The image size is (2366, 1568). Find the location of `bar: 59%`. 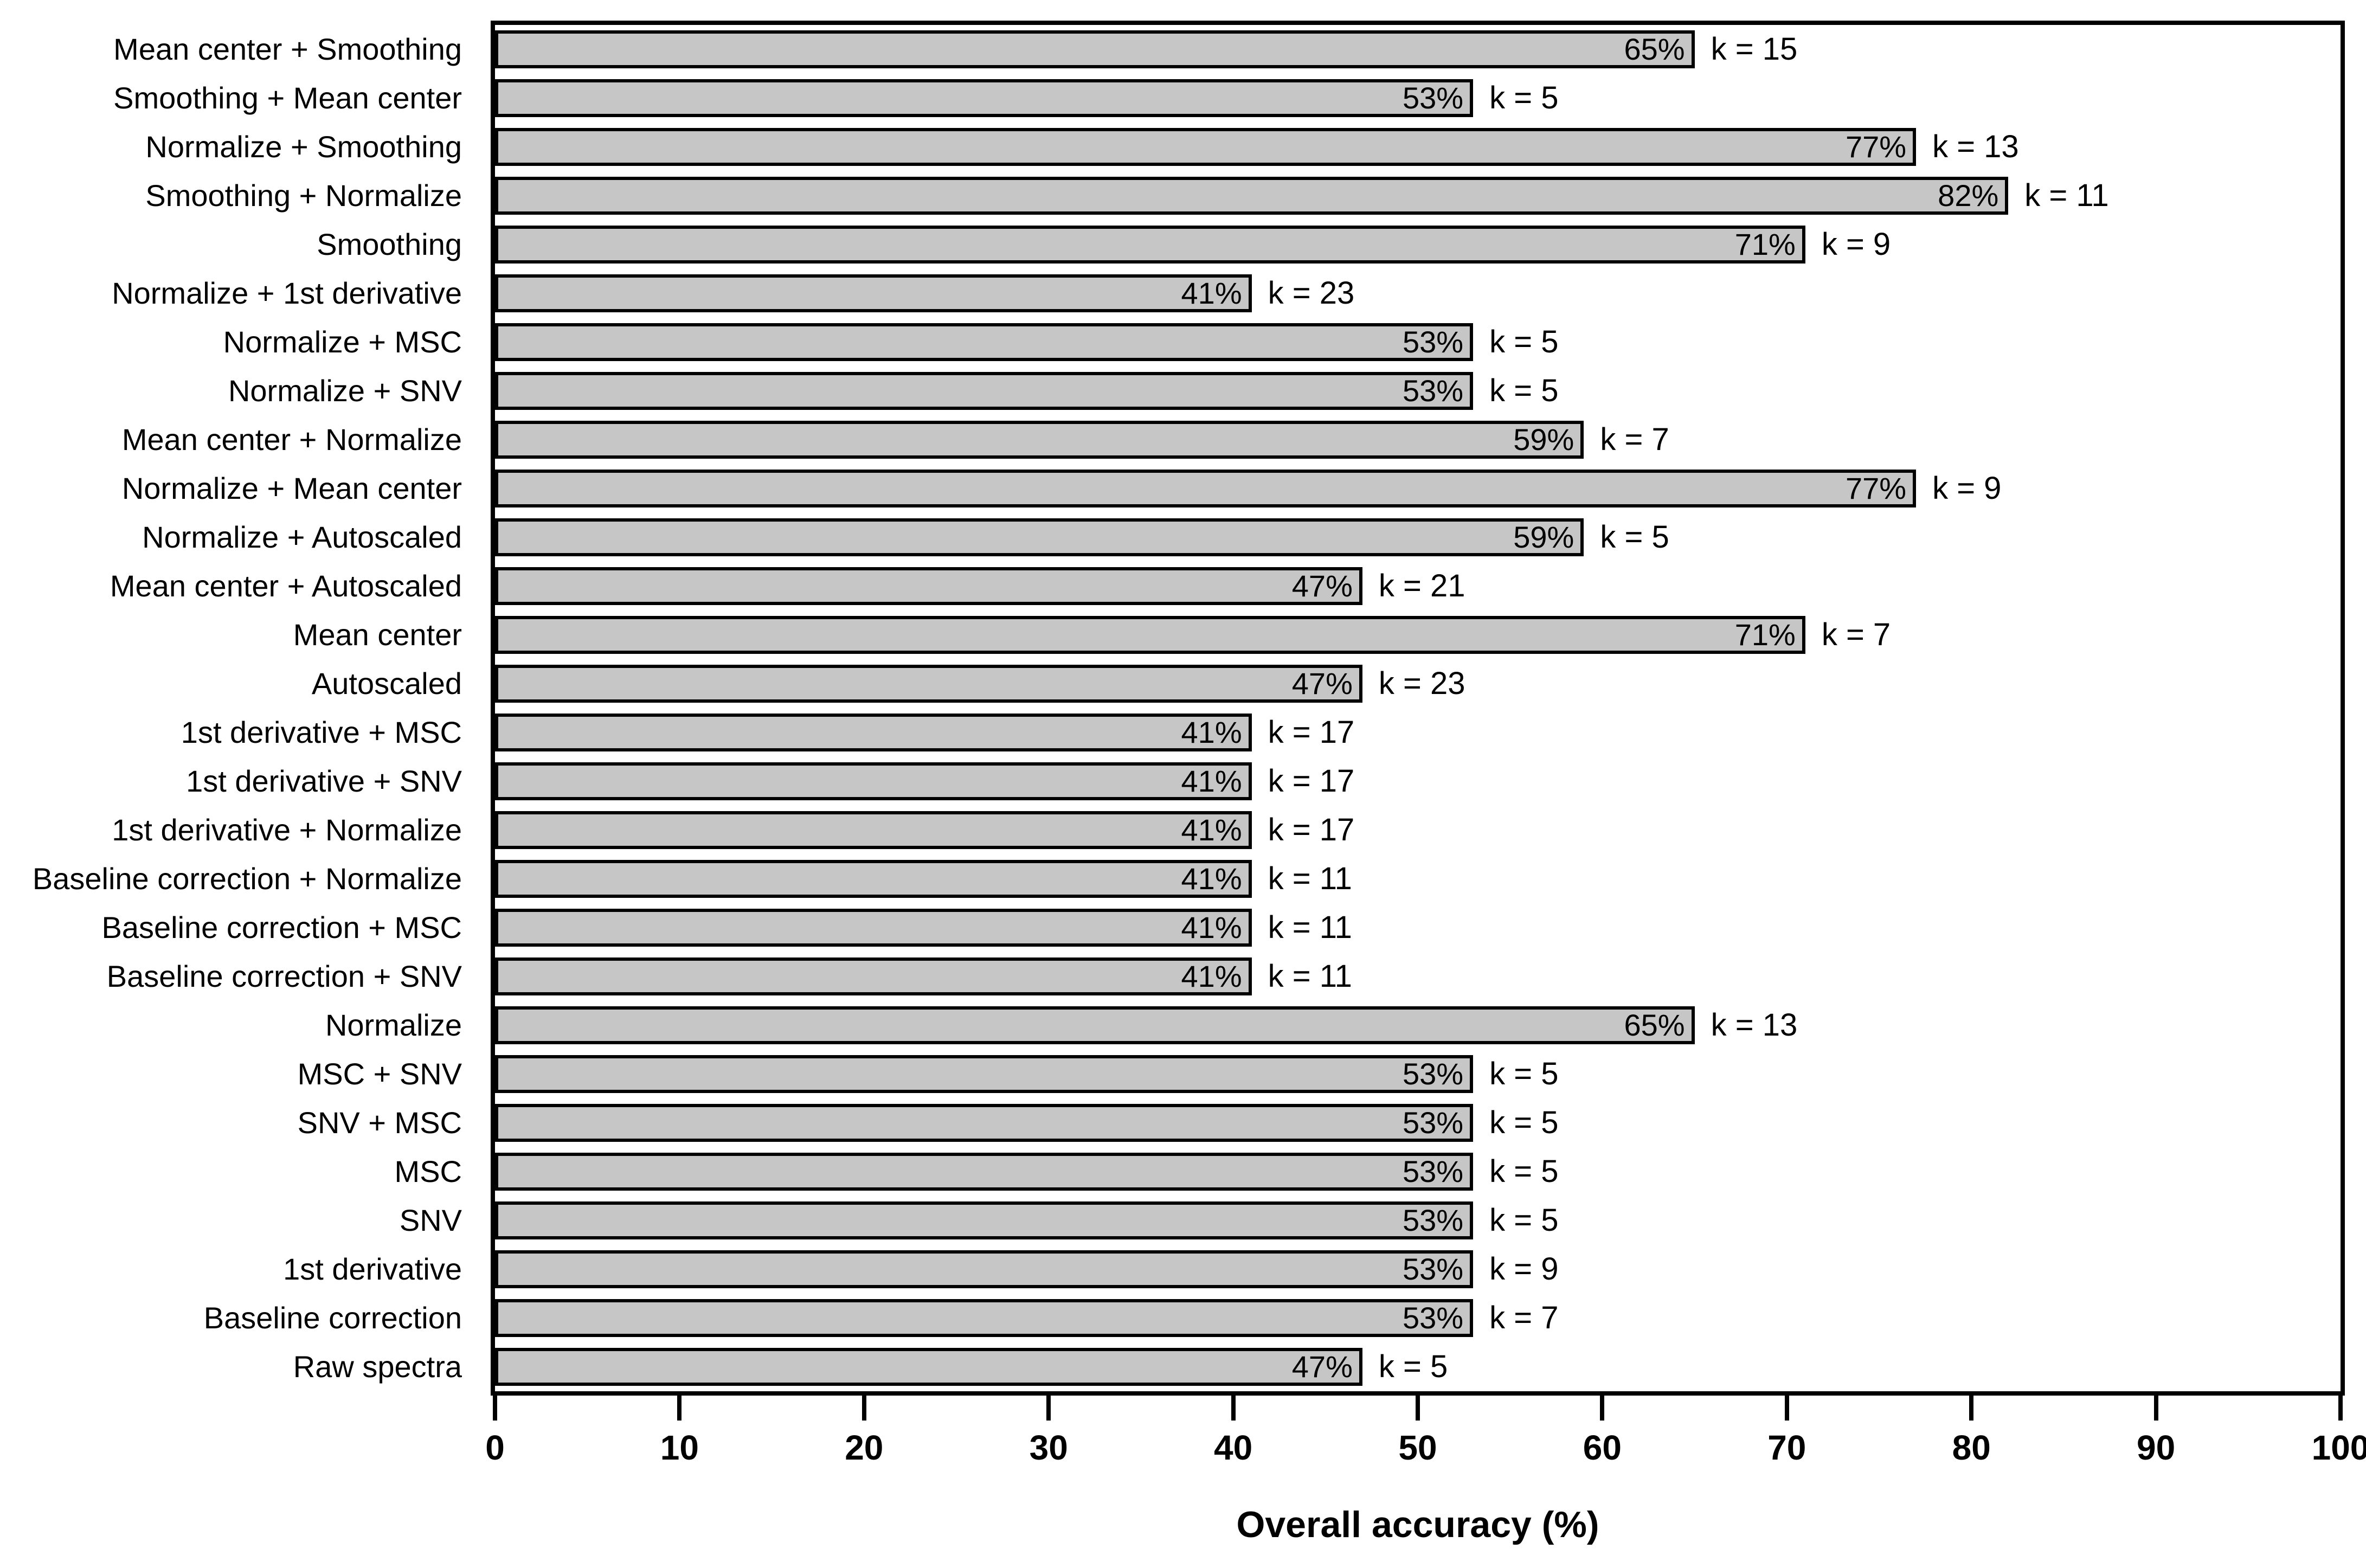

bar: 59% is located at coordinates (1039, 440).